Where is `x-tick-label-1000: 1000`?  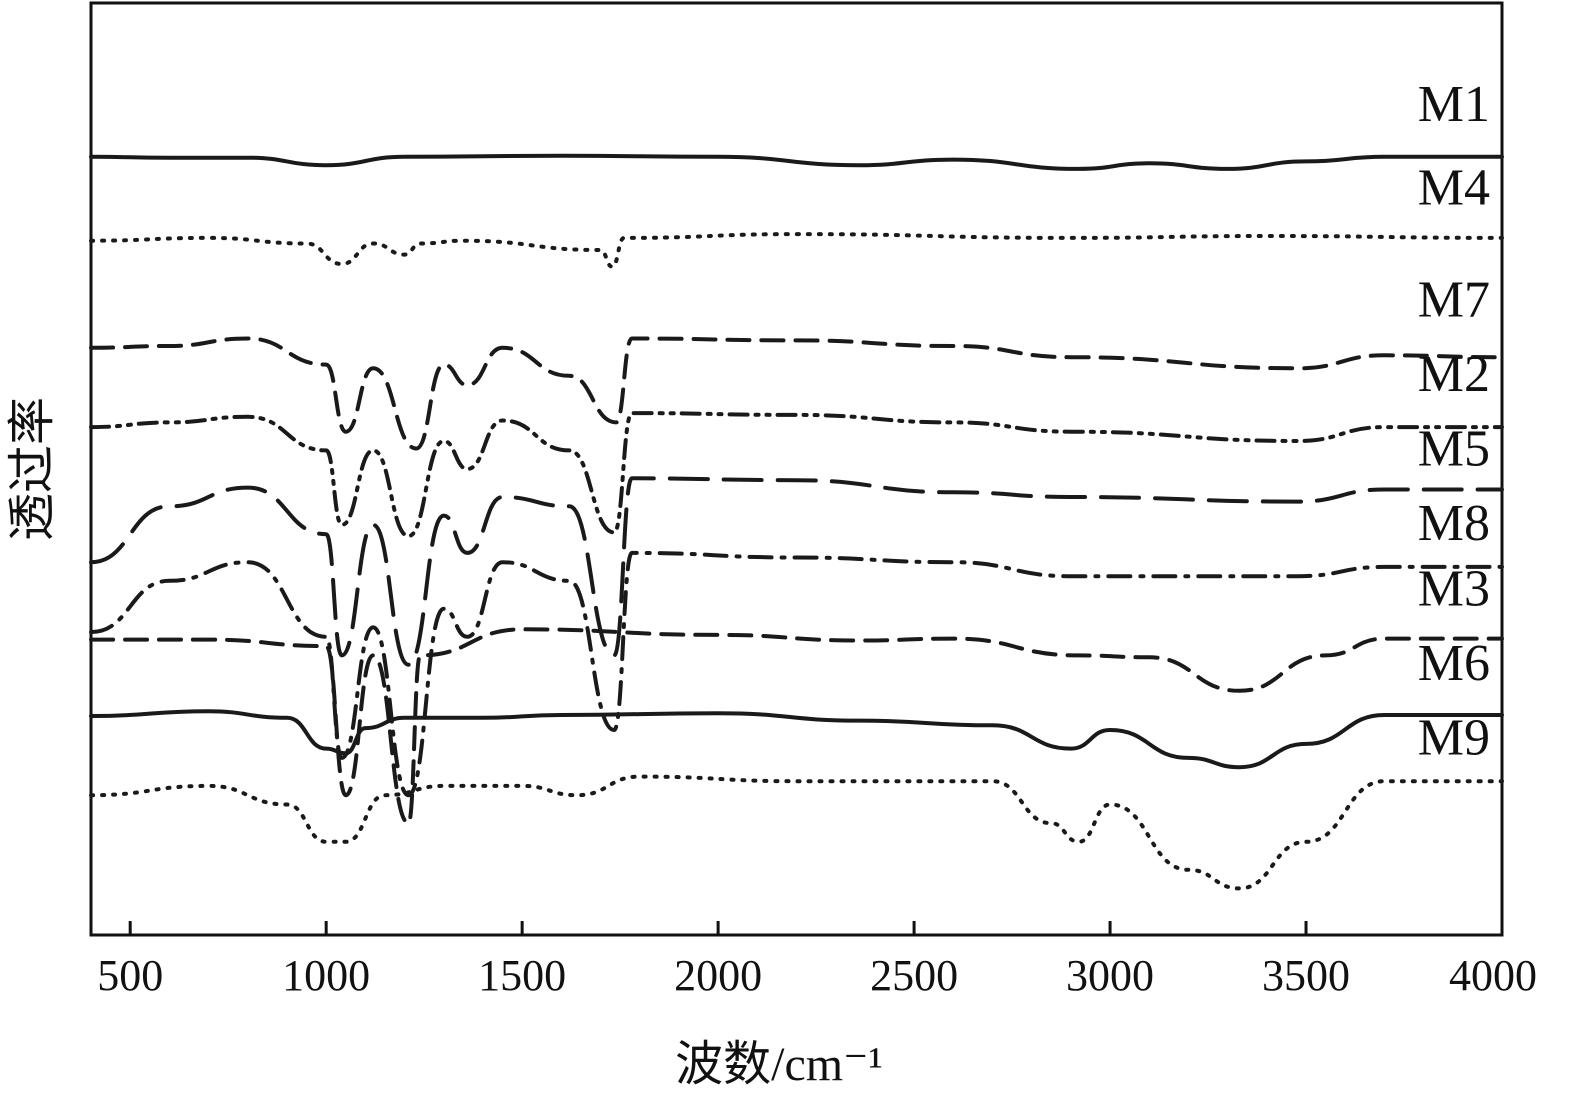
x-tick-label-1000: 1000 is located at coordinates (326, 975).